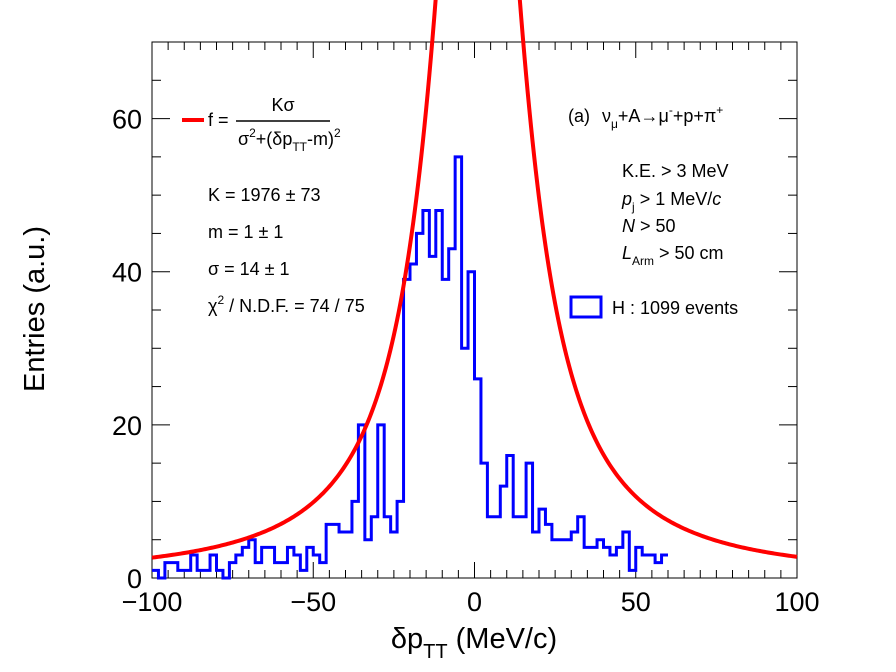  What do you see at coordinates (245, 232) in the screenshot?
I see `fit-result-m: m = 1 ± 1` at bounding box center [245, 232].